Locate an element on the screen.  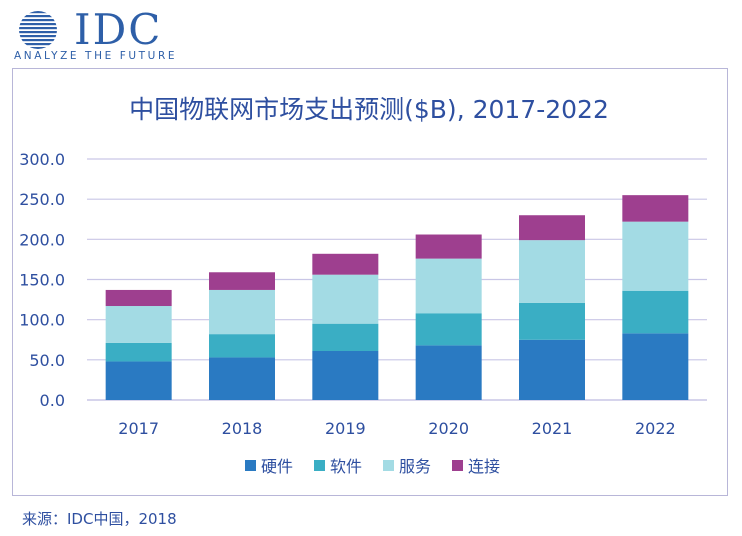
bar-segment-hardware-2018 is located at coordinates (242, 378).